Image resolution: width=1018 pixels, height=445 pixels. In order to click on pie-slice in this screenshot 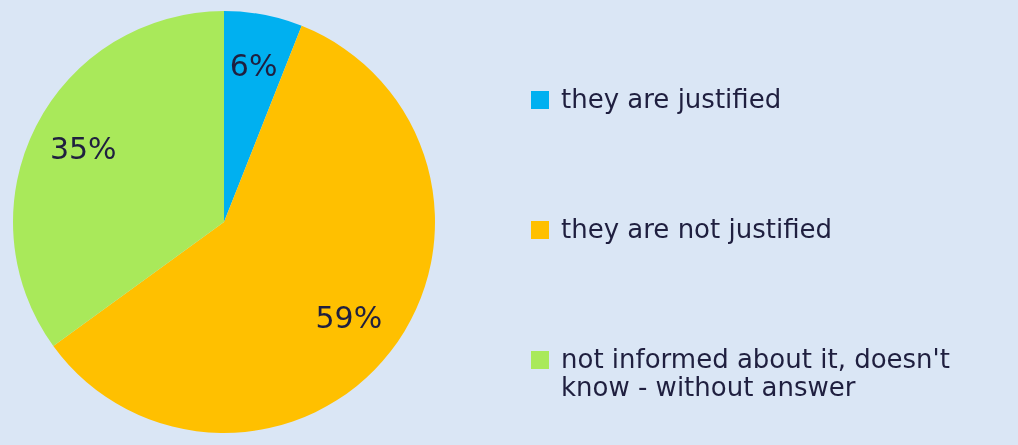, I will do `click(263, 116)`.